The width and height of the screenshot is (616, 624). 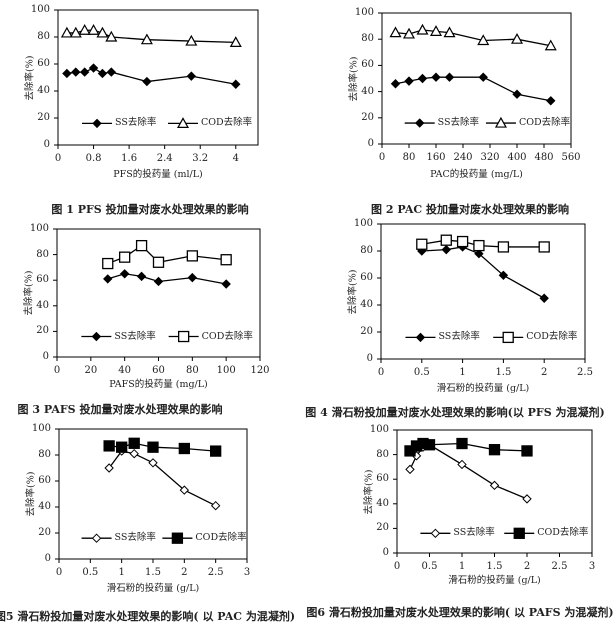 What do you see at coordinates (367, 39) in the screenshot?
I see `y-tick-label: 80` at bounding box center [367, 39].